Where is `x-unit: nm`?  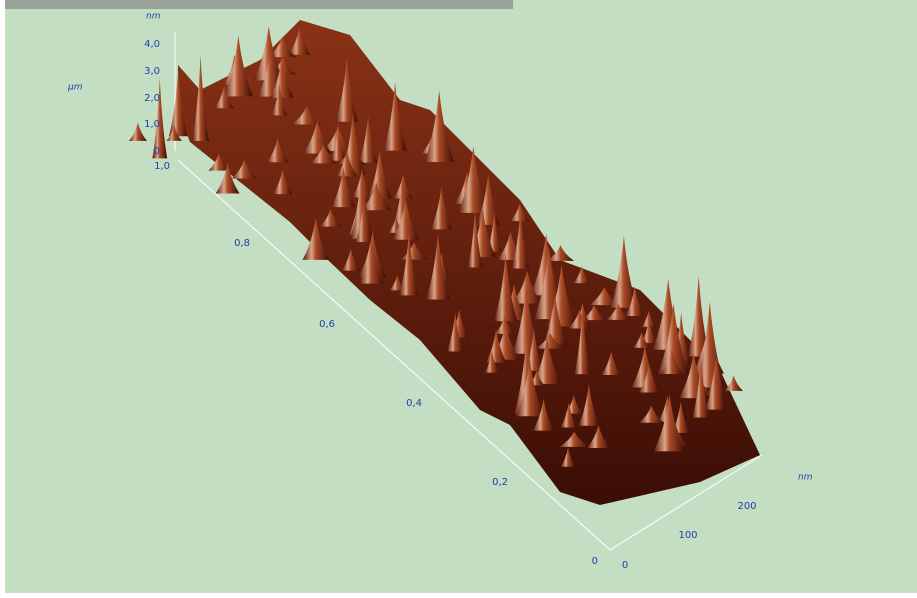 x-unit: nm is located at coordinates (805, 478).